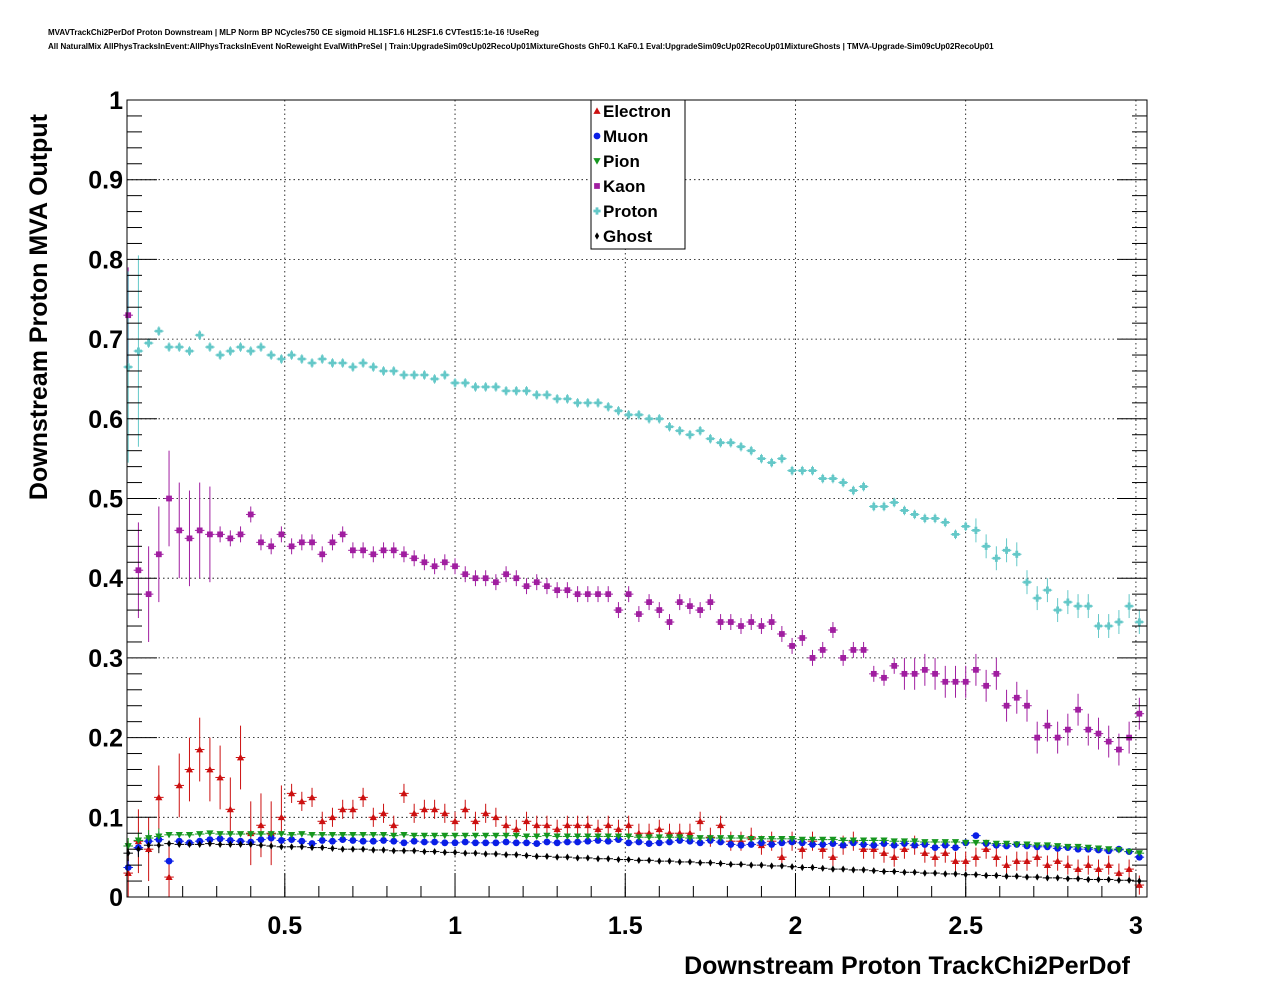 The image size is (1276, 996). I want to click on y-tick-label: 0.3, so click(105, 659).